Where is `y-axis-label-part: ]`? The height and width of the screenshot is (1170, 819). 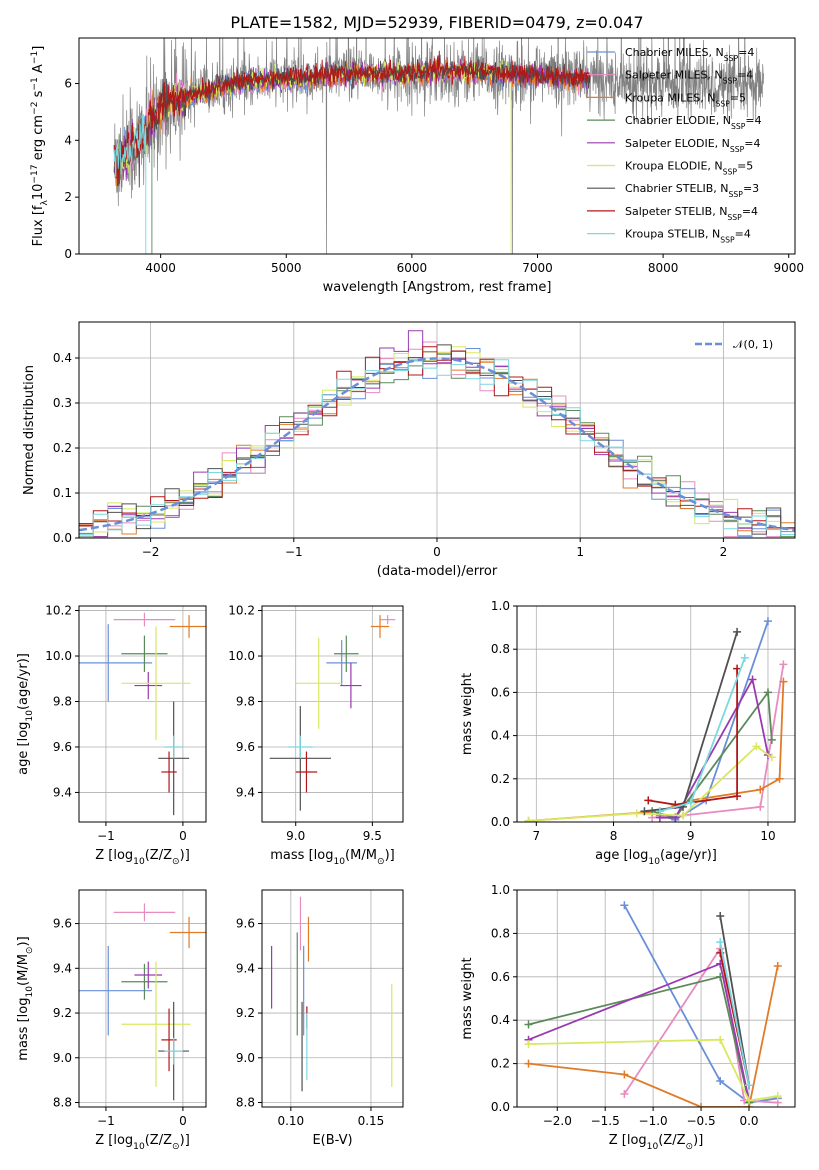
y-axis-label-part: ] is located at coordinates (38, 48).